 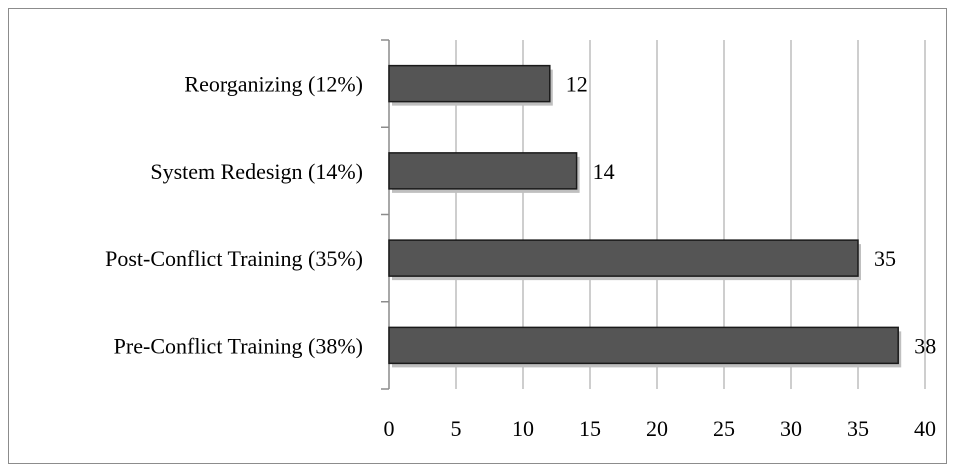 I want to click on data-label: 12, so click(x=577, y=84).